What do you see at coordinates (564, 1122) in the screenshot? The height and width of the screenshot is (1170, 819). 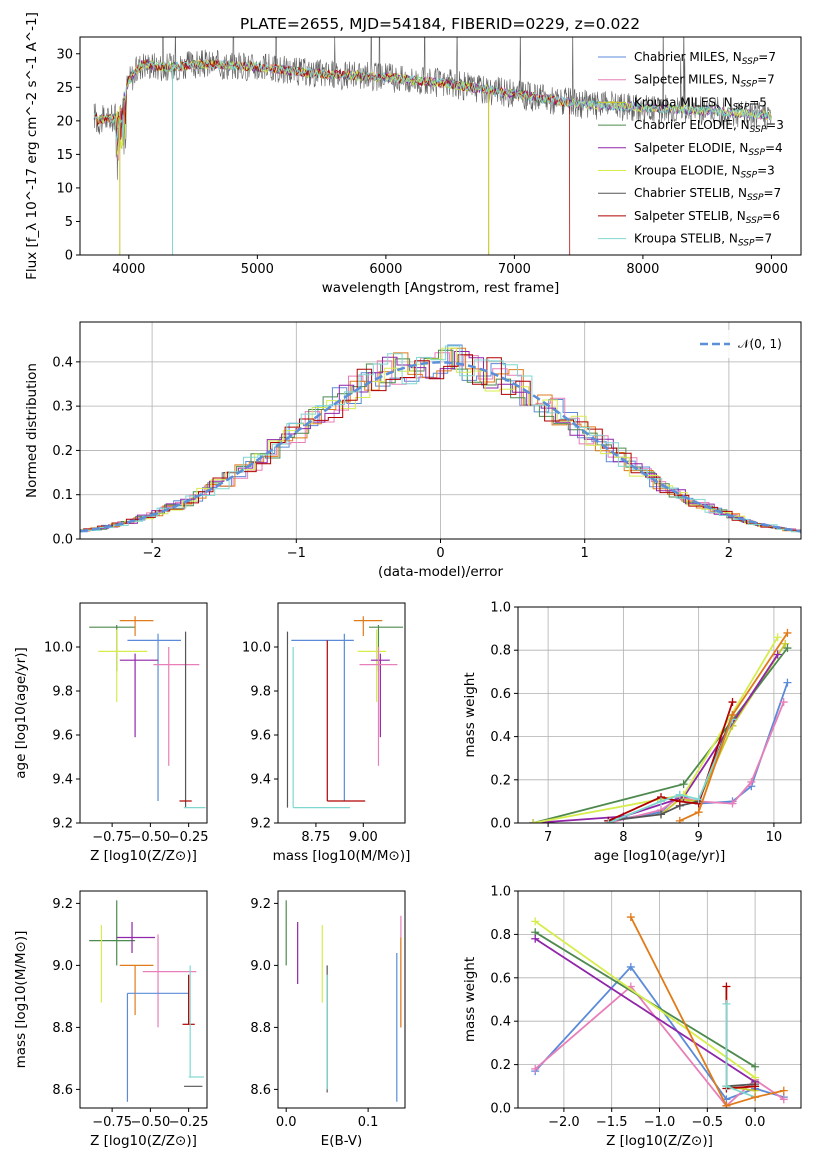 I see `x-tick-label: −2.0` at bounding box center [564, 1122].